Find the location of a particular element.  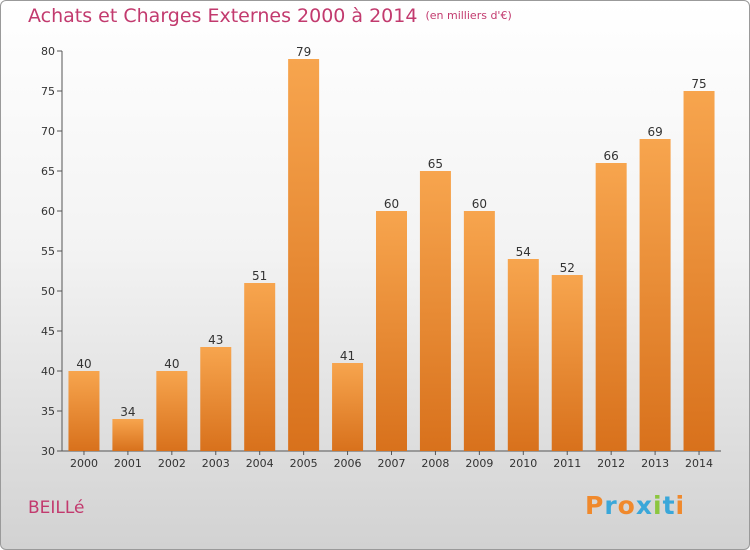

bar-value-label: 43 is located at coordinates (215, 340).